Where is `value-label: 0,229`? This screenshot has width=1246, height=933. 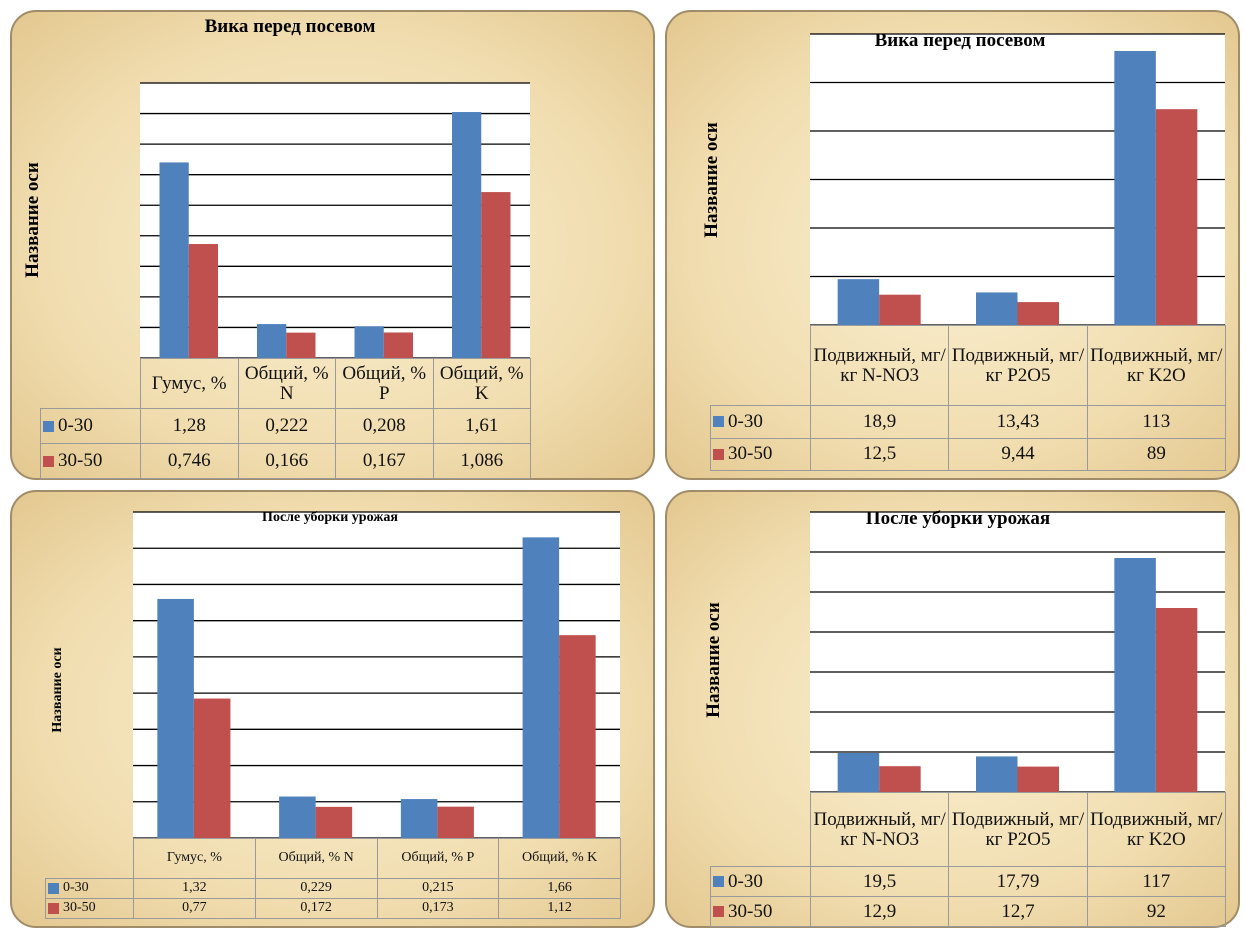
value-label: 0,229 is located at coordinates (316, 888).